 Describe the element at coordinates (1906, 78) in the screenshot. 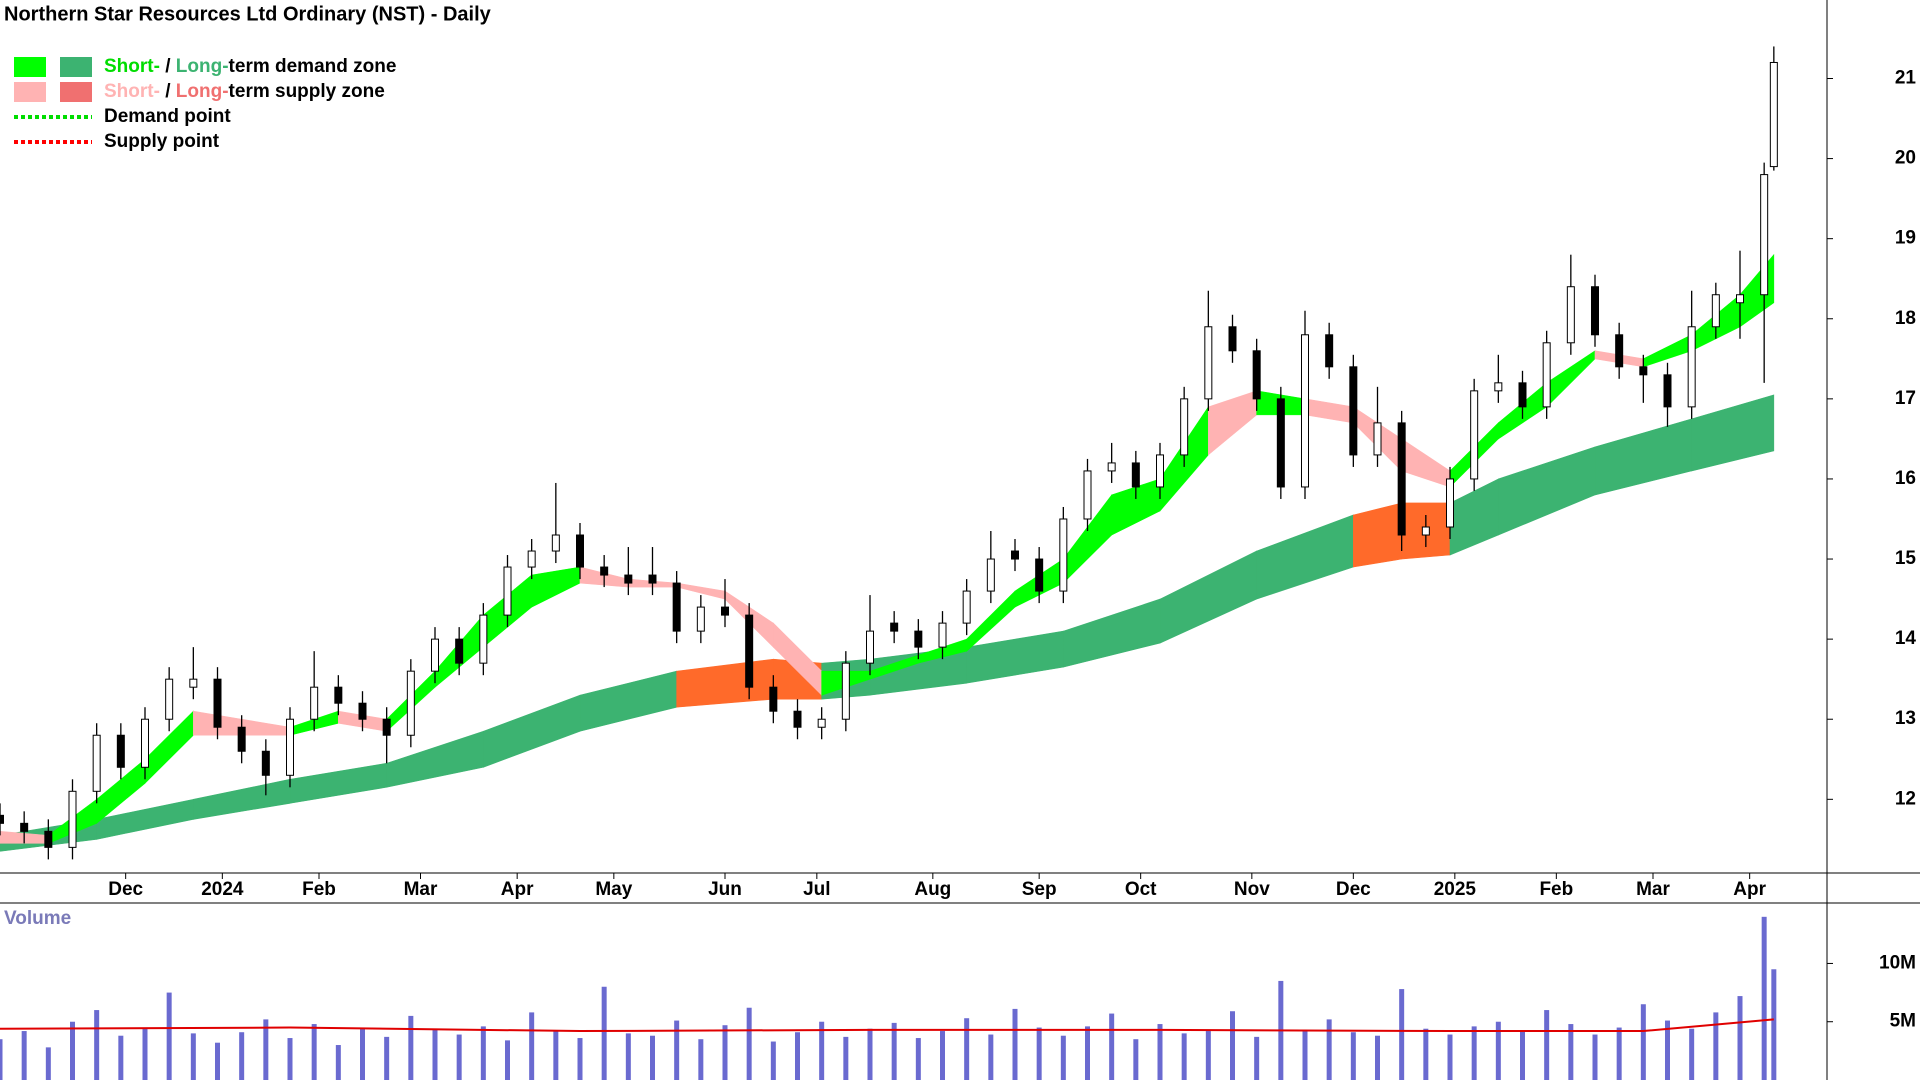

I see `y-tick-label: 21` at that location.